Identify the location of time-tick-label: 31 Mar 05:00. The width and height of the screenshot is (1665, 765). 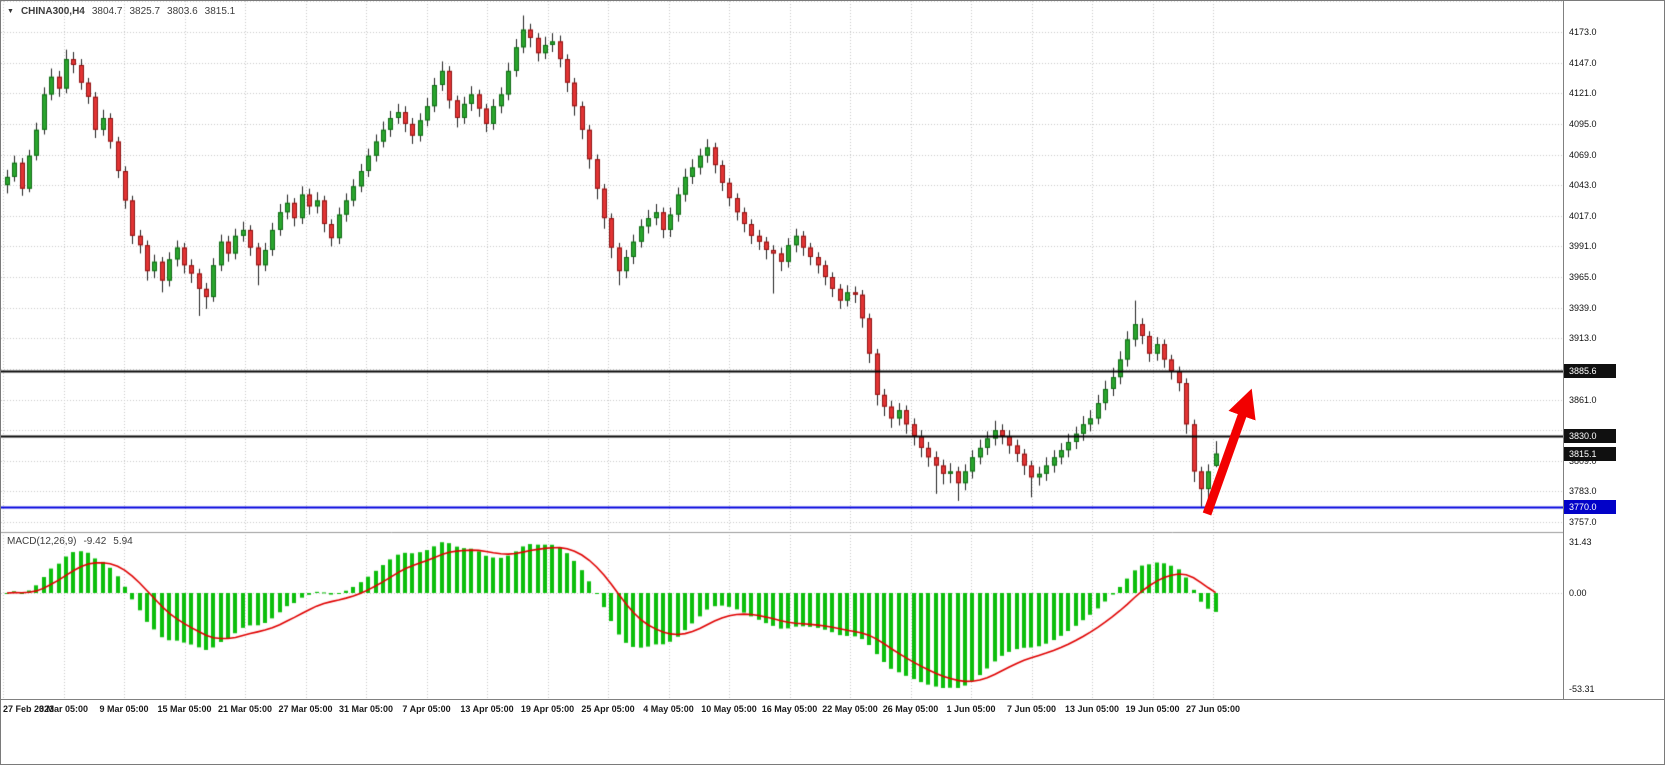
(366, 709).